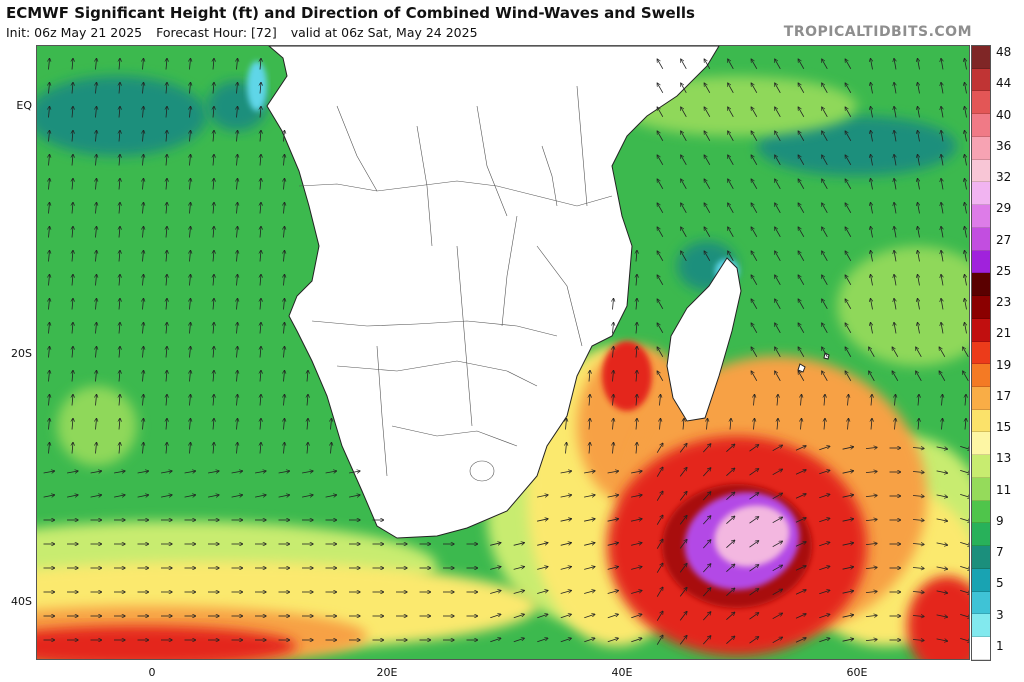  What do you see at coordinates (1004, 427) in the screenshot?
I see `colorbar-label: 15` at bounding box center [1004, 427].